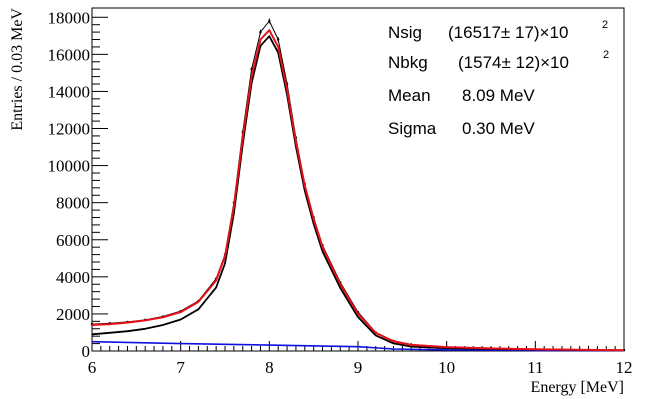 This screenshot has height=399, width=665. What do you see at coordinates (606, 55) in the screenshot?
I see `stat-nbkg-exponent: 2` at bounding box center [606, 55].